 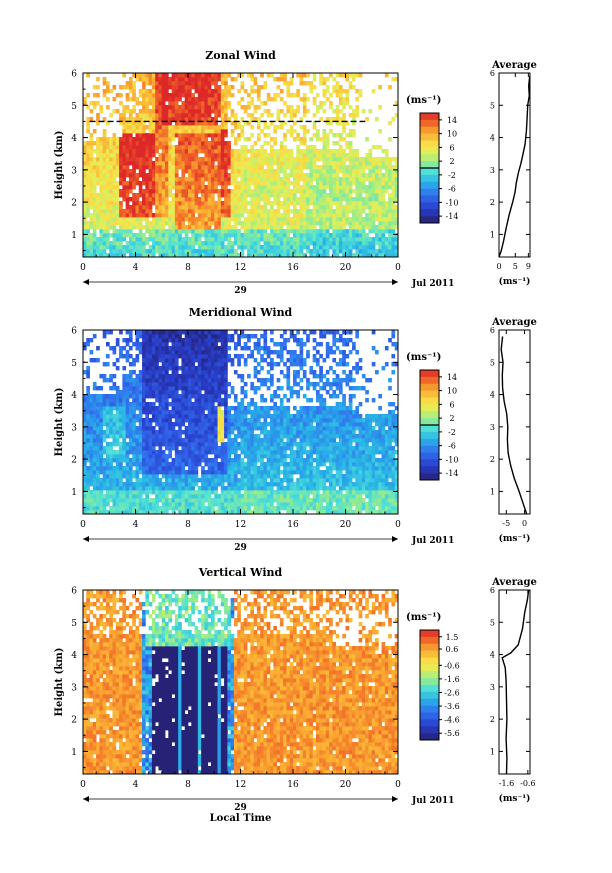 I want to click on colorbar-tick-label: -3.6, so click(x=451, y=706).